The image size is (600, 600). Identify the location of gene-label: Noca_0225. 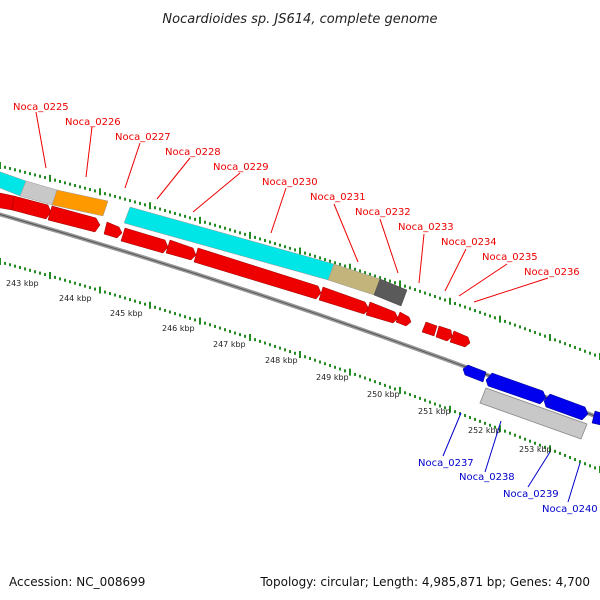
(41, 107).